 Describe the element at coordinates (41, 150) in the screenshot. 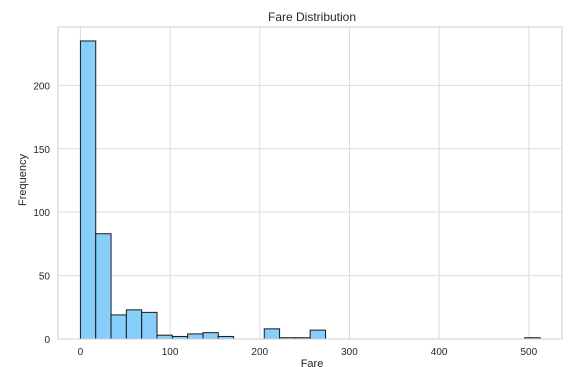

I see `y-tick-label: 150` at that location.